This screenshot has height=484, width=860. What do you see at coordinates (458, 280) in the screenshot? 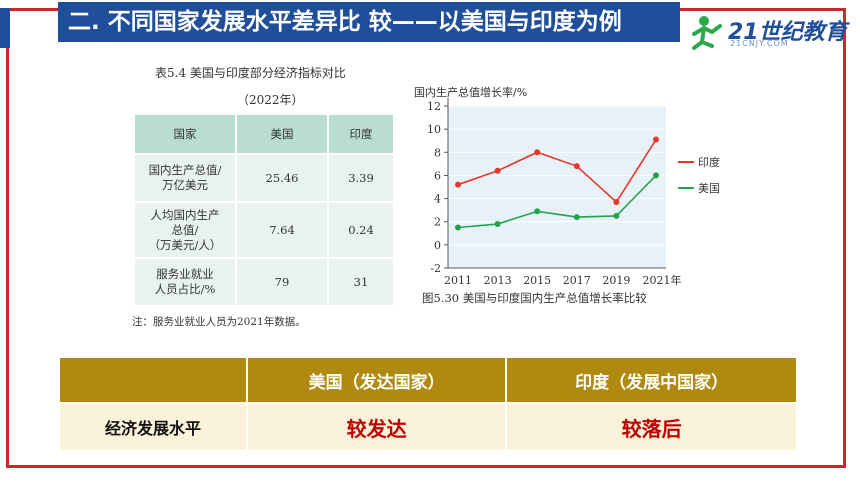
I see `x-tick-label: 2011` at bounding box center [458, 280].